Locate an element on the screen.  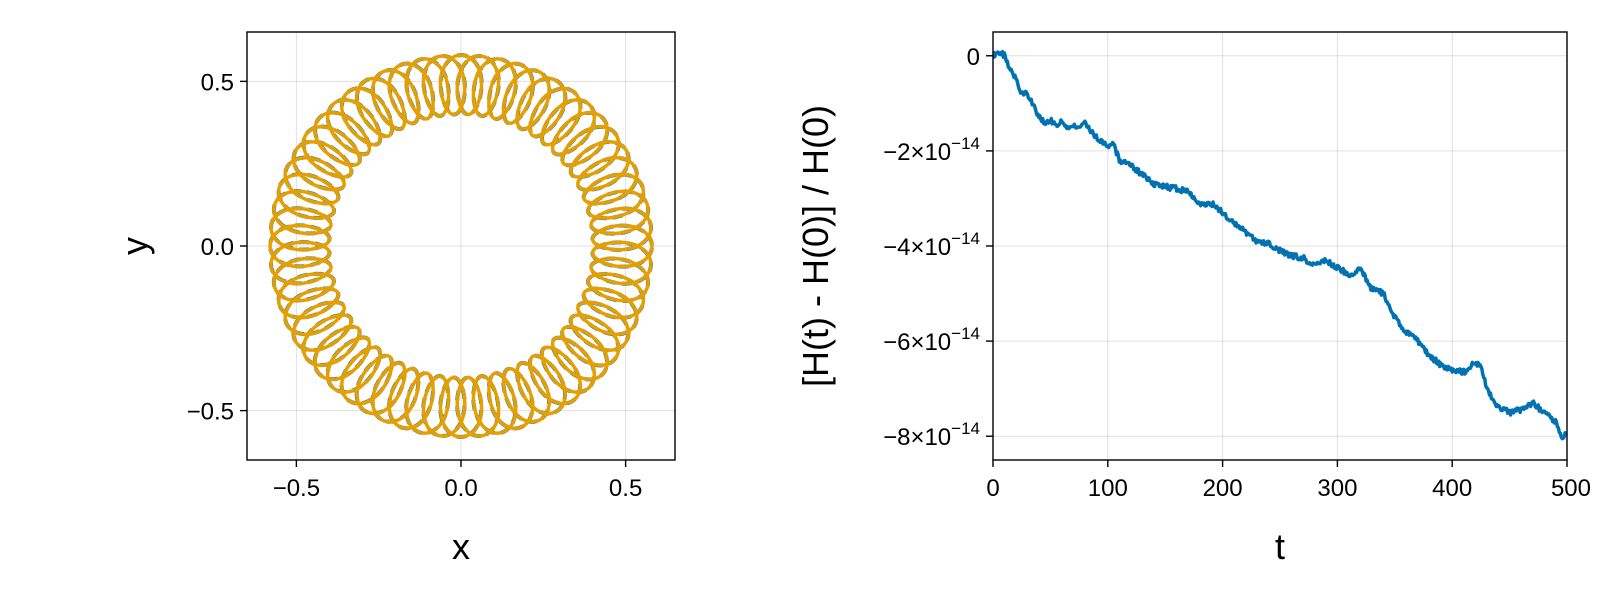
energy-x-tick-label: 300 is located at coordinates (1337, 488).